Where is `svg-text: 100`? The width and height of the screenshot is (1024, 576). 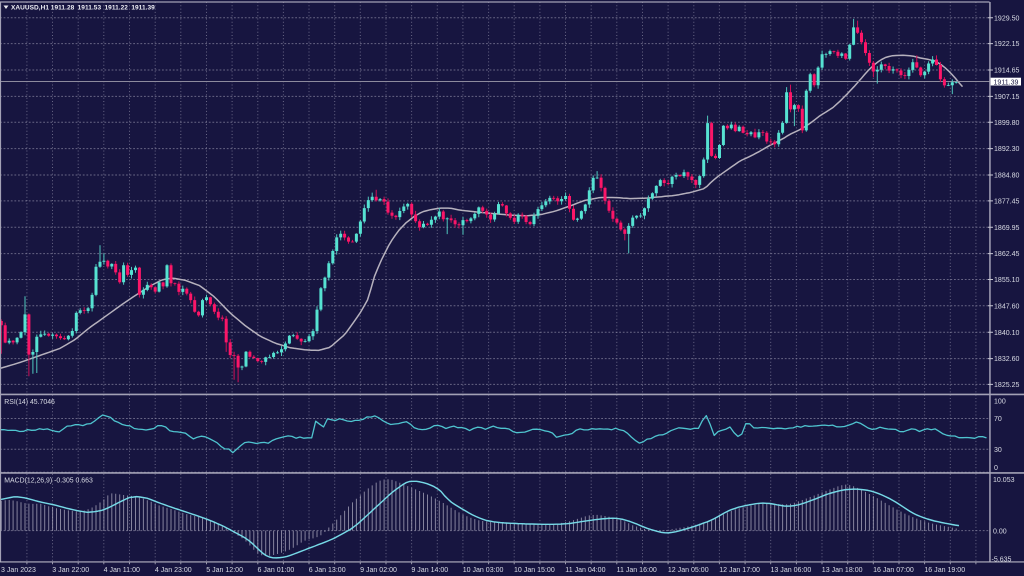 svg-text: 100 is located at coordinates (1000, 402).